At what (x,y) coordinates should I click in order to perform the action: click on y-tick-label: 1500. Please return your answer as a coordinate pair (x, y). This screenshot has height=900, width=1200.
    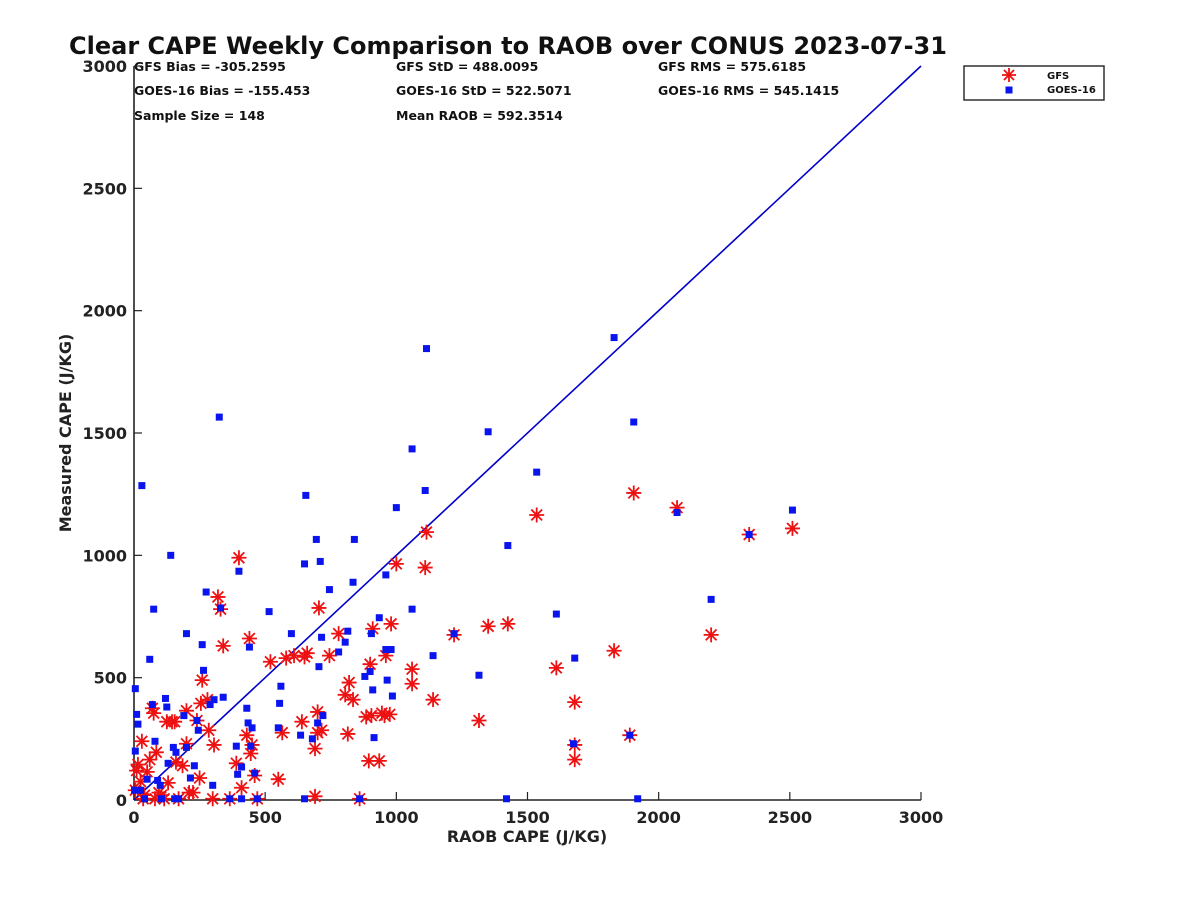
    Looking at the image, I should click on (104, 433).